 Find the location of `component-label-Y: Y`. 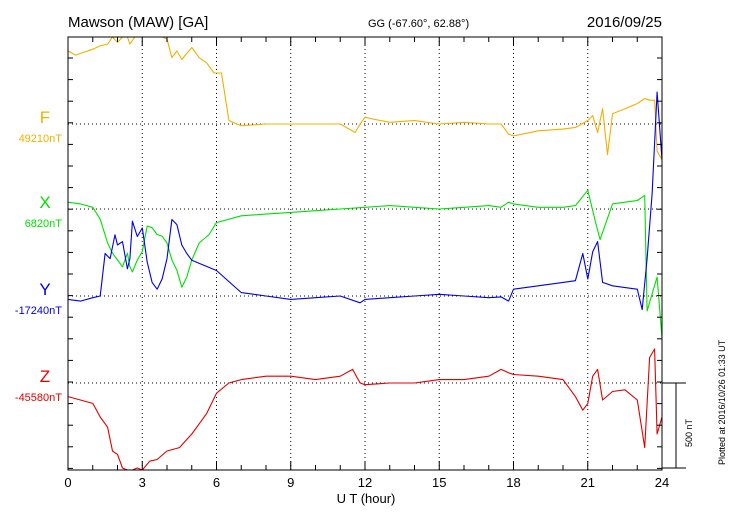

component-label-Y: Y is located at coordinates (44, 289).